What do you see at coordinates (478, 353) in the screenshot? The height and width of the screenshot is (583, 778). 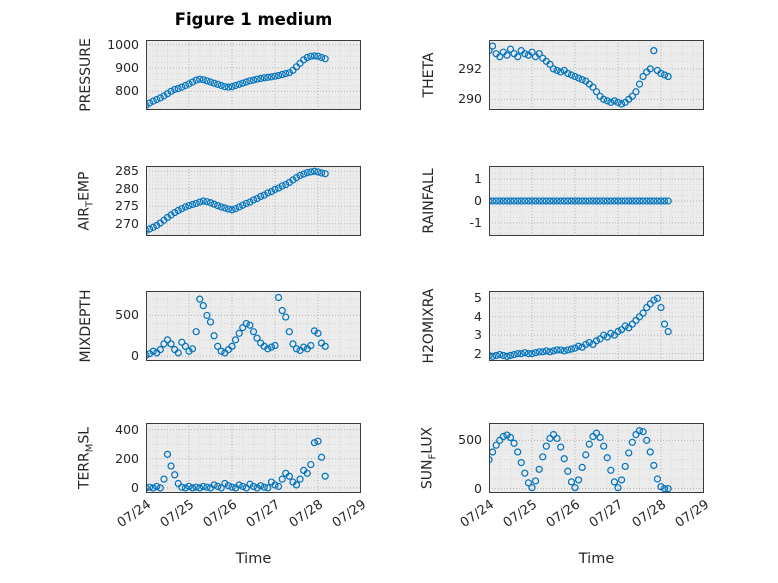 I see `y-tick-label: 2` at bounding box center [478, 353].